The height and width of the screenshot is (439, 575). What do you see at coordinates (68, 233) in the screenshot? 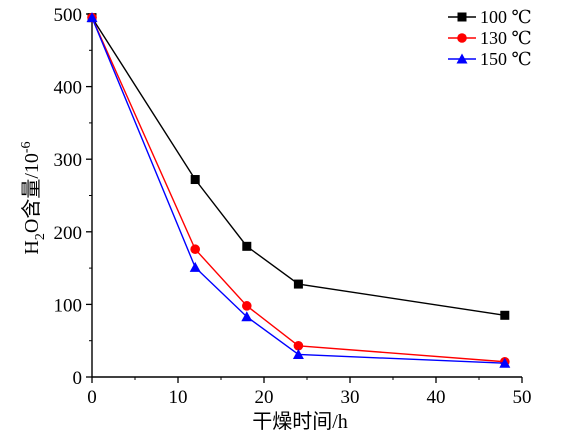
I see `y-tick-label: 200` at bounding box center [68, 233].